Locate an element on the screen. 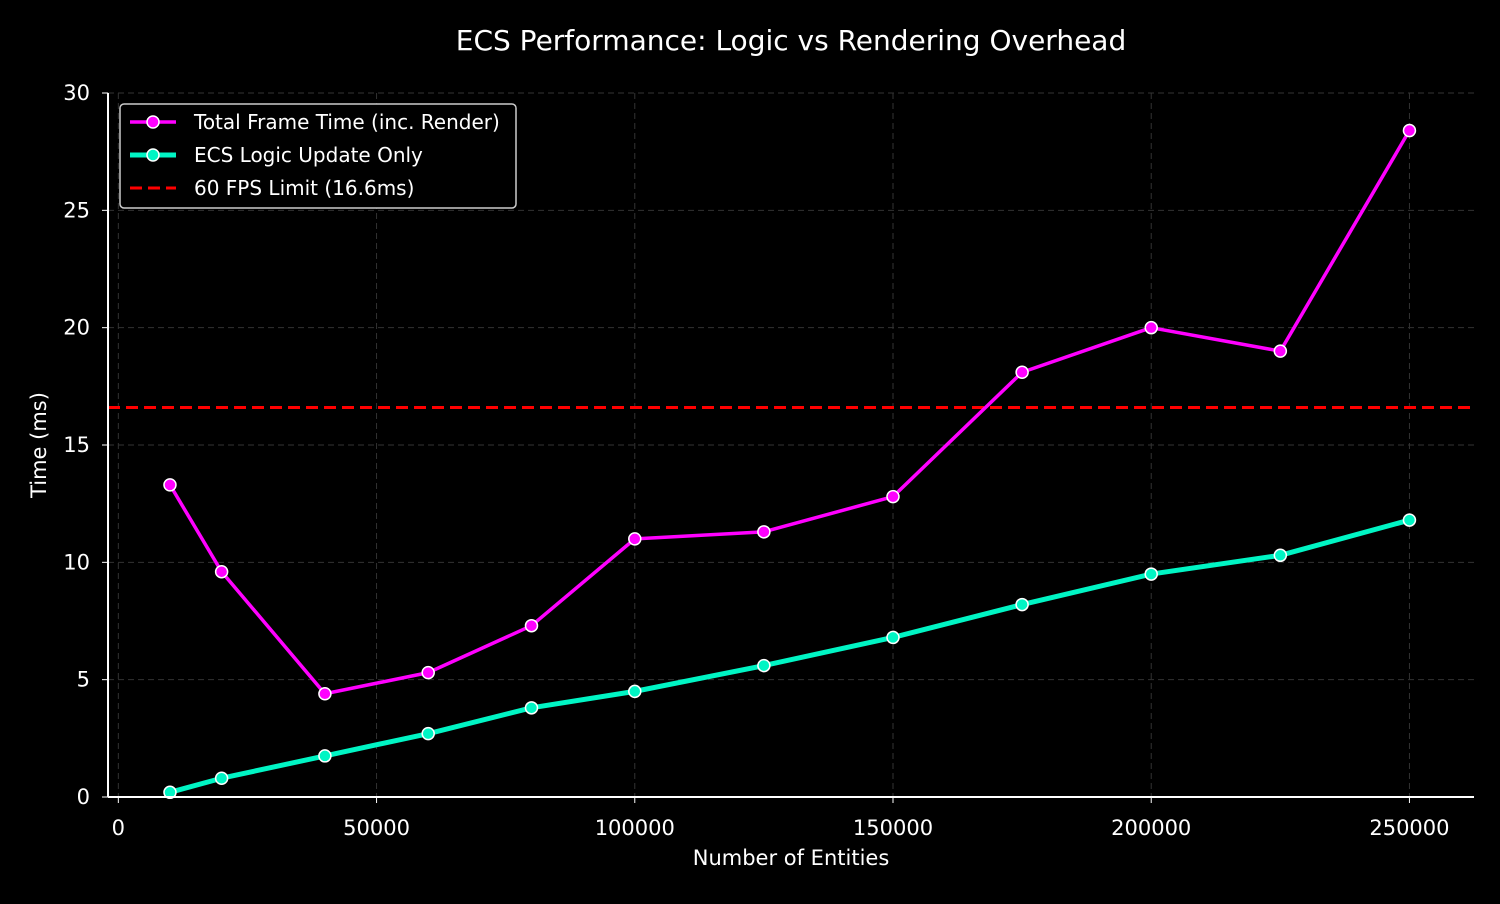  x-tick-label: 50000 is located at coordinates (376, 828).